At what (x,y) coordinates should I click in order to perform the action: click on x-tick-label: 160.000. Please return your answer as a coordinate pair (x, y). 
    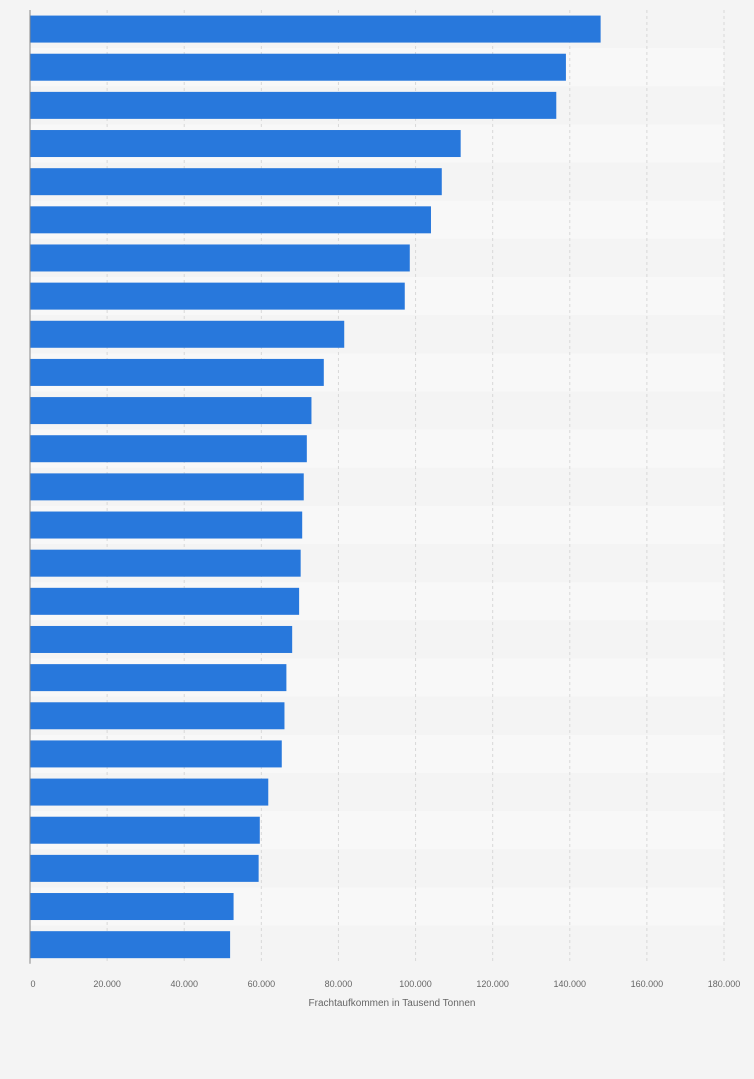
    Looking at the image, I should click on (647, 984).